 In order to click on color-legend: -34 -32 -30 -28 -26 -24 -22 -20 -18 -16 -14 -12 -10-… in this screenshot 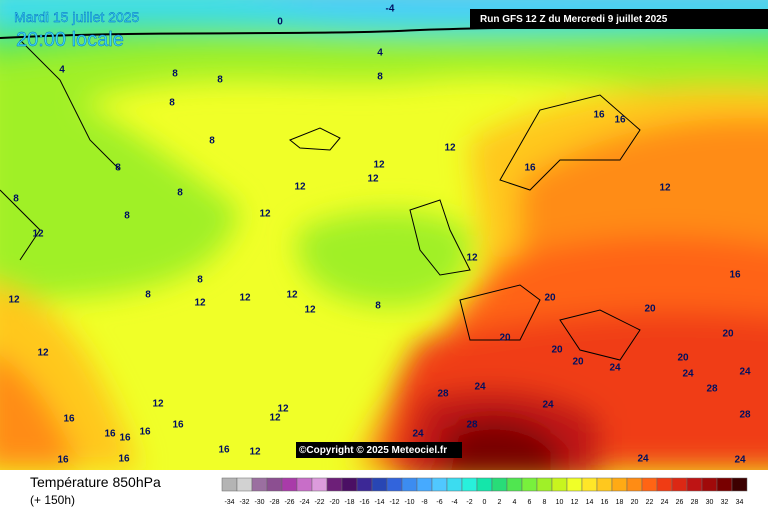, I will do `click(484, 491)`.